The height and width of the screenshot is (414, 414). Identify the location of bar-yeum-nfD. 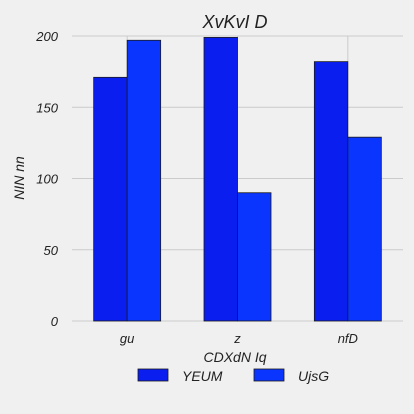
(331, 191).